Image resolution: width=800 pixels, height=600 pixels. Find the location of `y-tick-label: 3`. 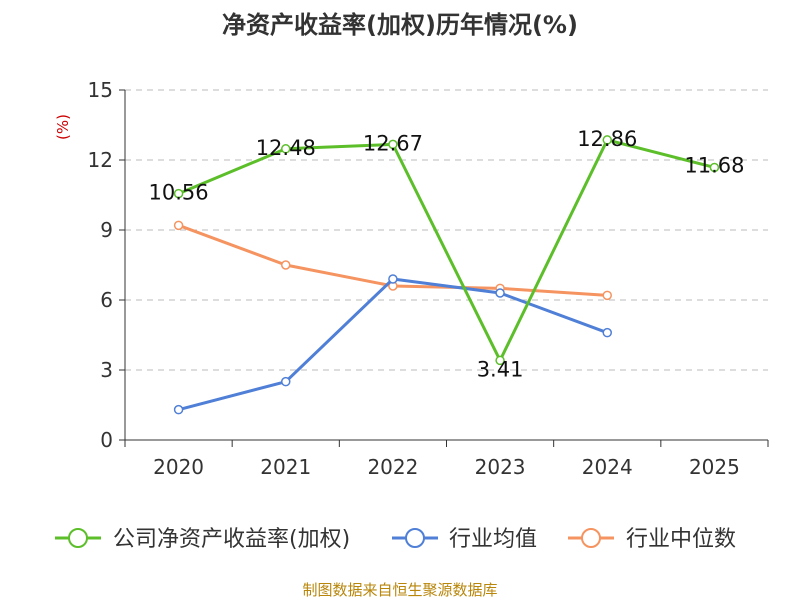

y-tick-label: 3 is located at coordinates (106, 370).